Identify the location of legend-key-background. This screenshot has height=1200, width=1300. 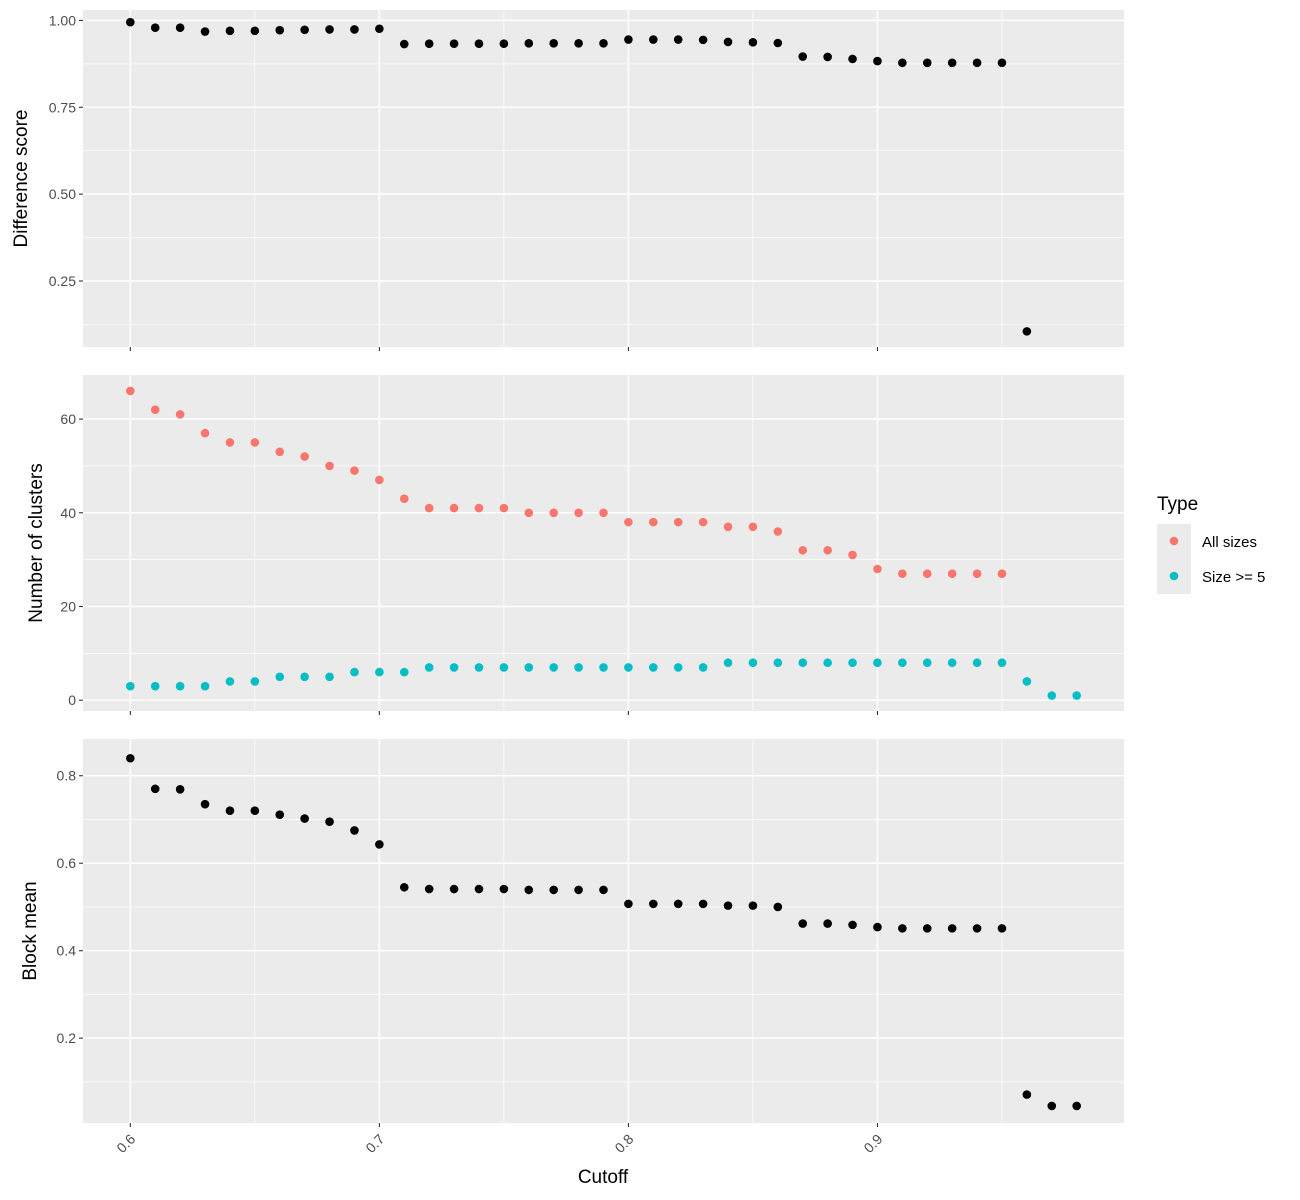
(1174, 559).